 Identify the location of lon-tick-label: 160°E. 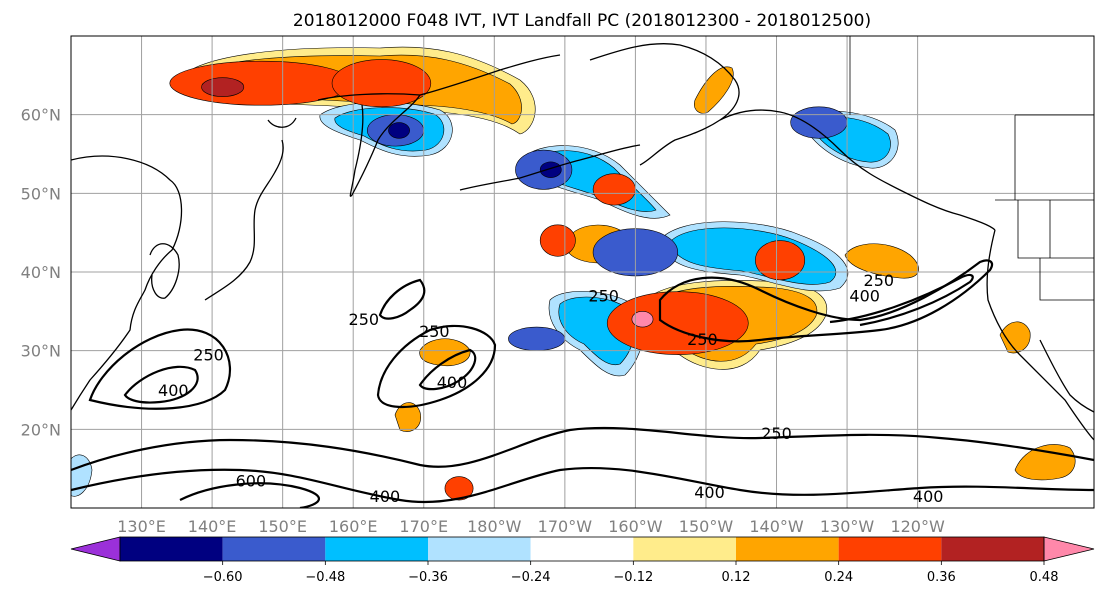
(353, 526).